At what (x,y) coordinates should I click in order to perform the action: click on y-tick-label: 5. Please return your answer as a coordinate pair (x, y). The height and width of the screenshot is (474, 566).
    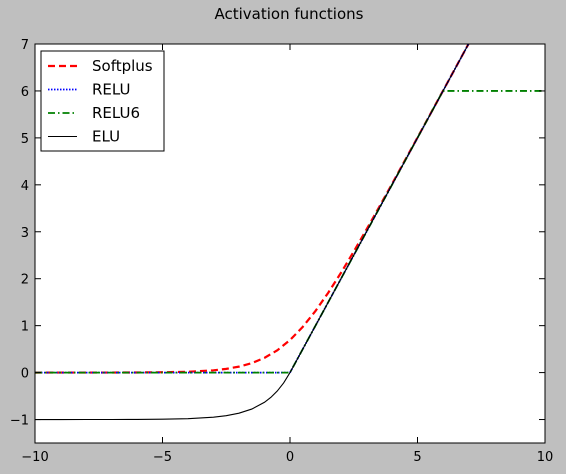
    Looking at the image, I should click on (25, 139).